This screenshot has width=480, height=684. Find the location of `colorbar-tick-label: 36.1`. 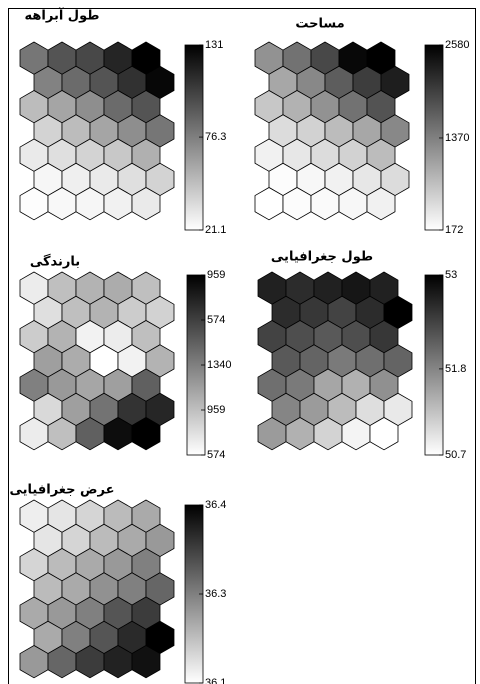

colorbar-tick-label: 36.1 is located at coordinates (215, 680).